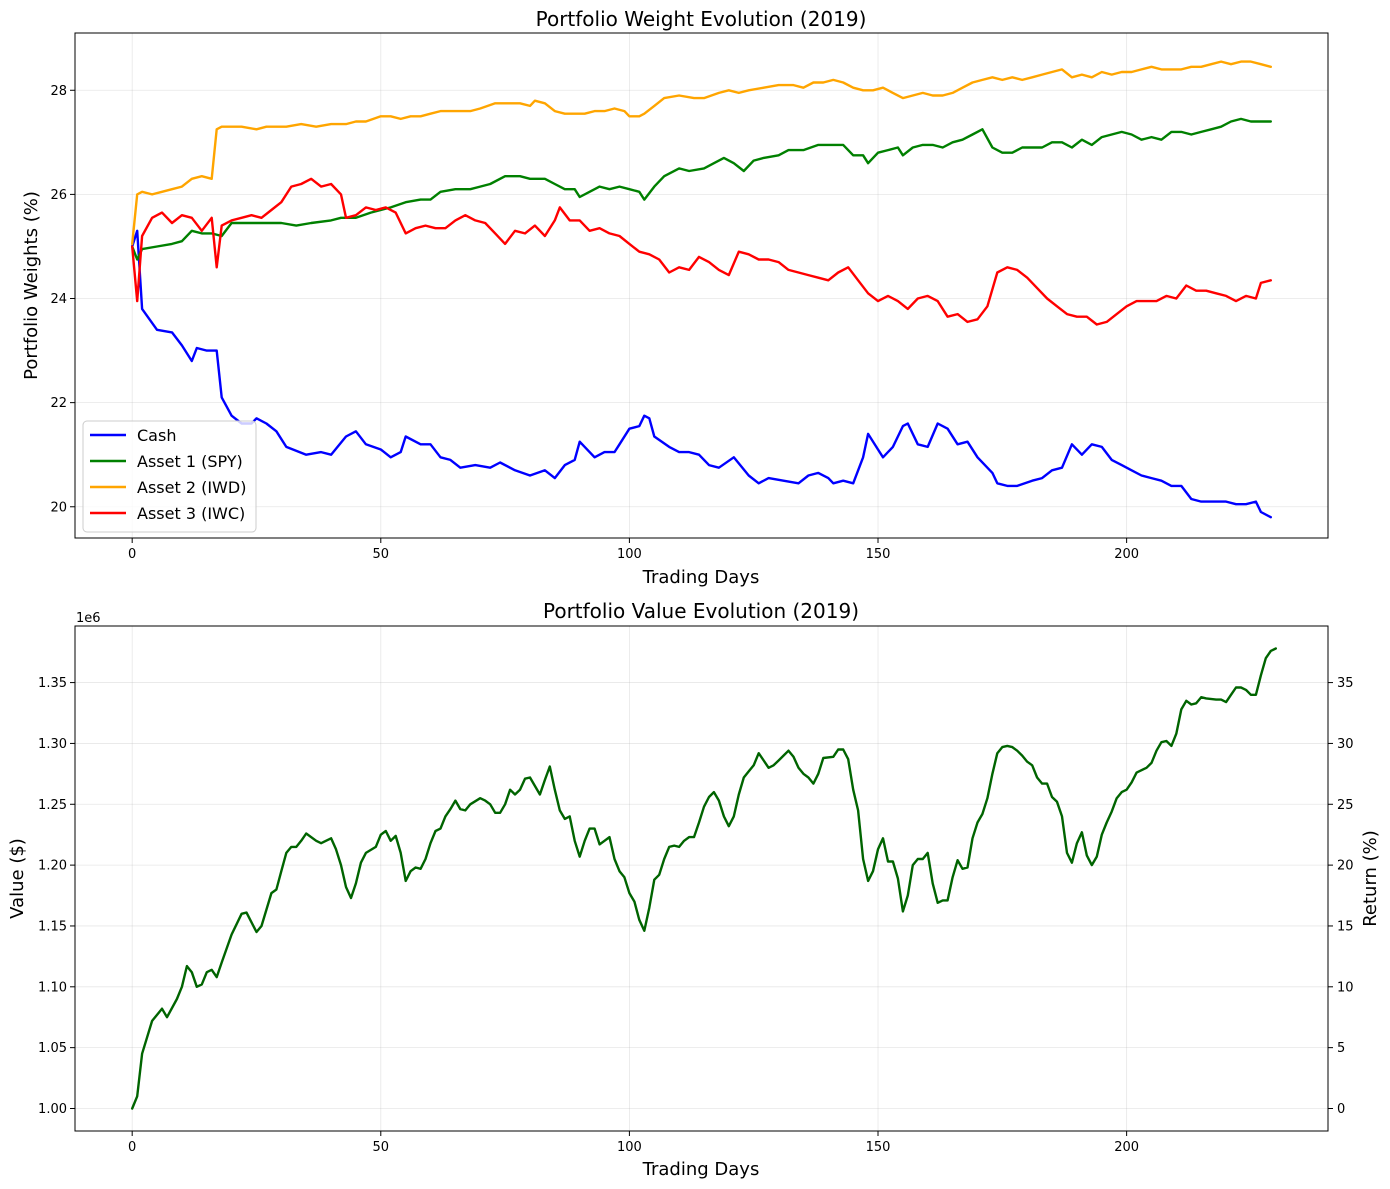 This screenshot has width=1390, height=1189. Describe the element at coordinates (52, 805) in the screenshot. I see `y-tick-label: 1.25` at that location.